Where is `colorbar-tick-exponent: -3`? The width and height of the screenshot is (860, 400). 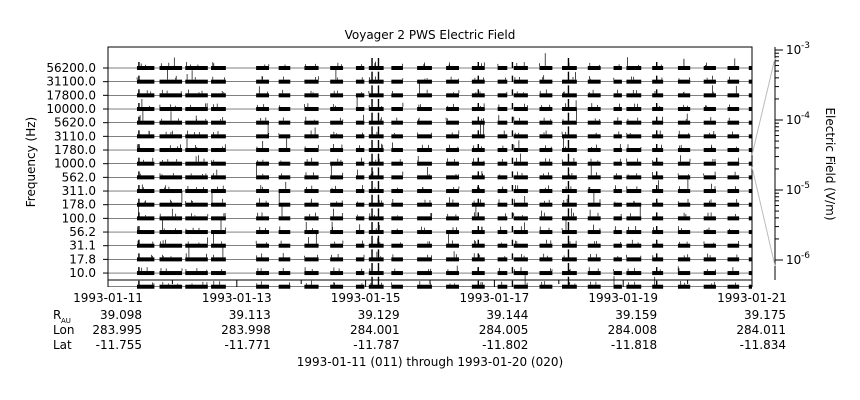
colorbar-tick-exponent: -3 is located at coordinates (805, 46).